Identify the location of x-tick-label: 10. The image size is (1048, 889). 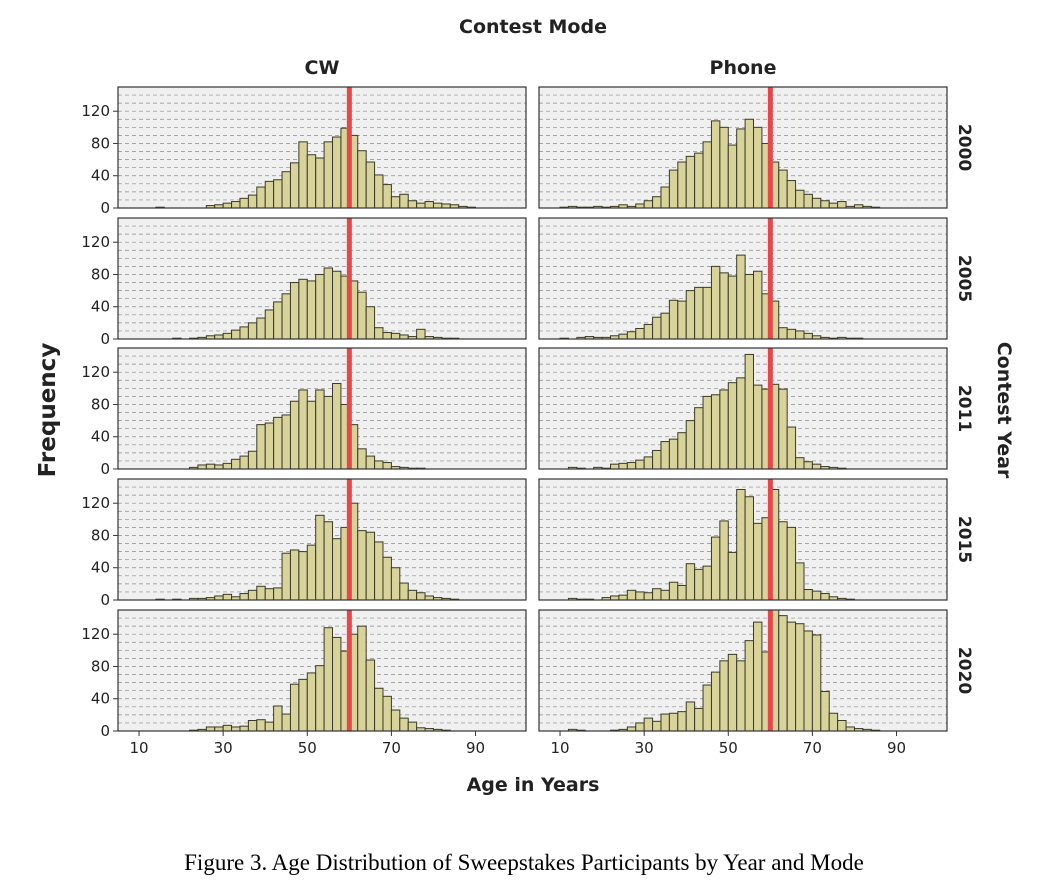
(138, 748).